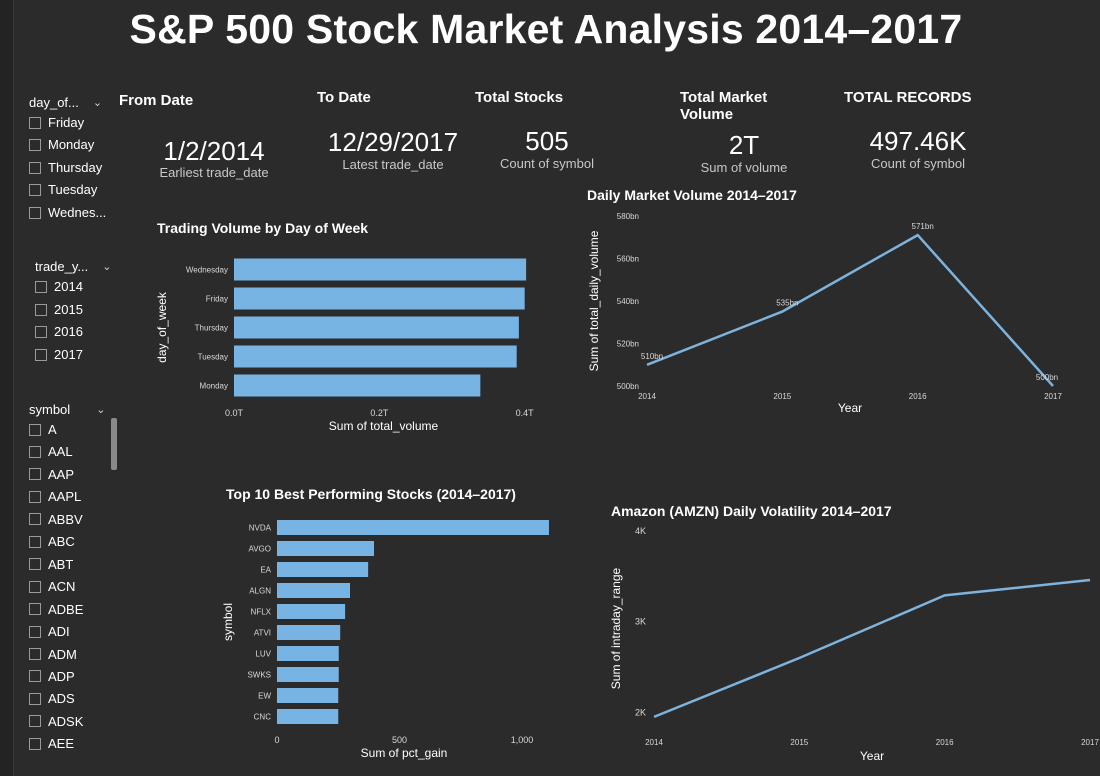  I want to click on slicer-symbol-item: ADBE, so click(56, 609).